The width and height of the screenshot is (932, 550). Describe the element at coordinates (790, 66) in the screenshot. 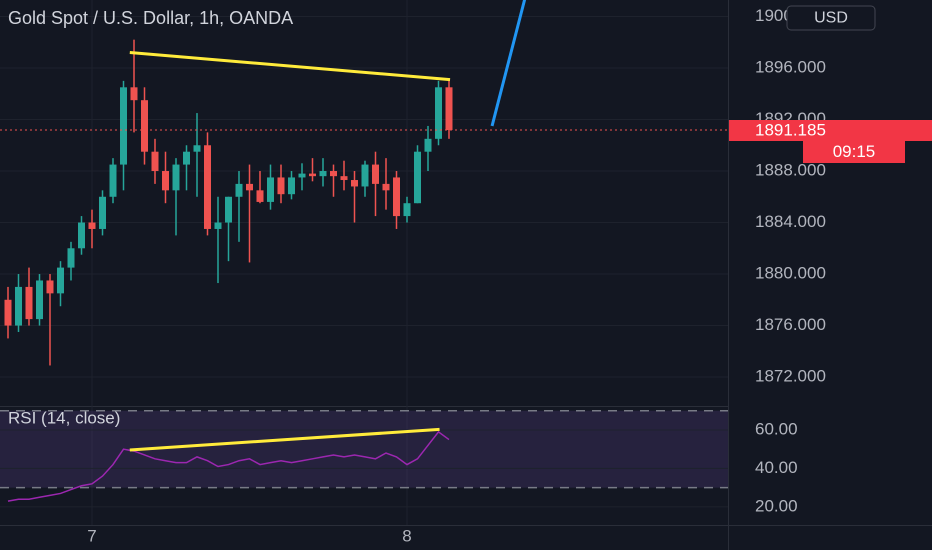

I see `y-tick-label: 1896.000` at that location.